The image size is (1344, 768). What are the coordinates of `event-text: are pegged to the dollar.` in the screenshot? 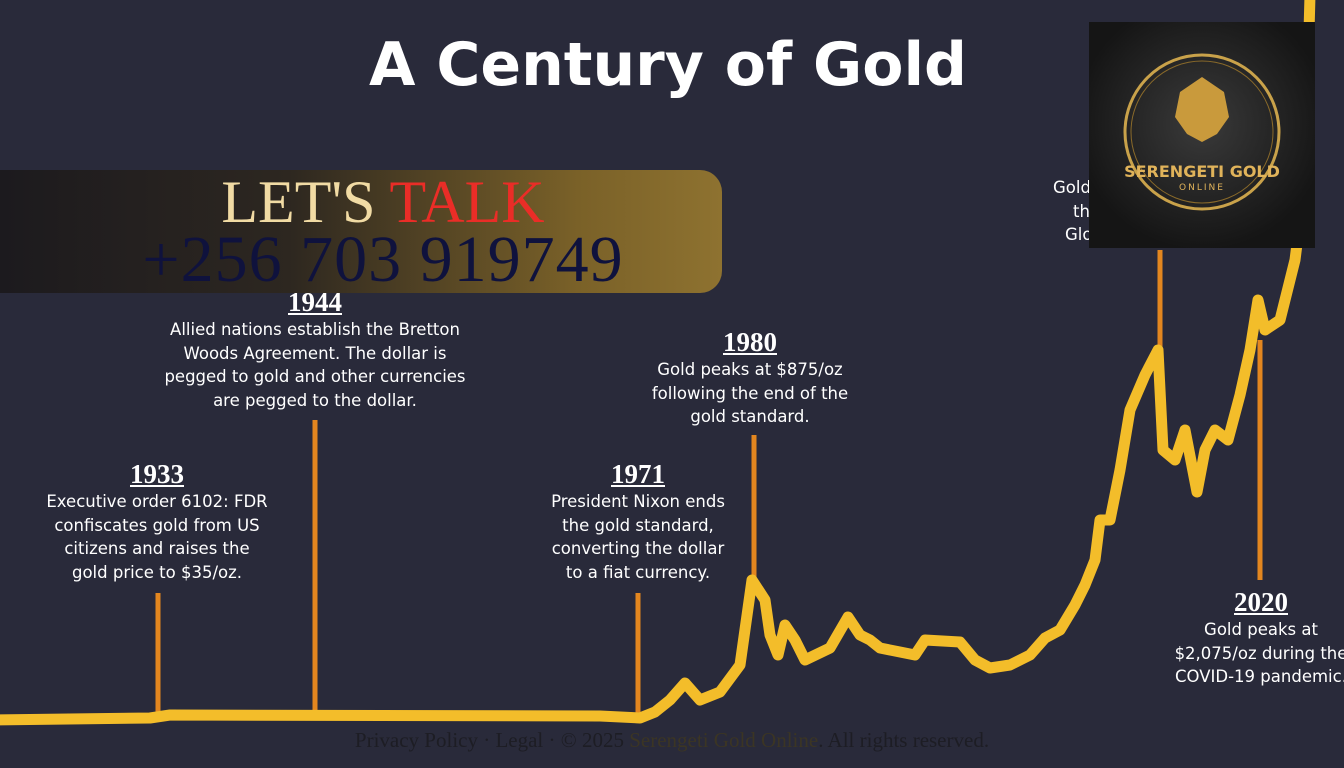 It's located at (315, 400).